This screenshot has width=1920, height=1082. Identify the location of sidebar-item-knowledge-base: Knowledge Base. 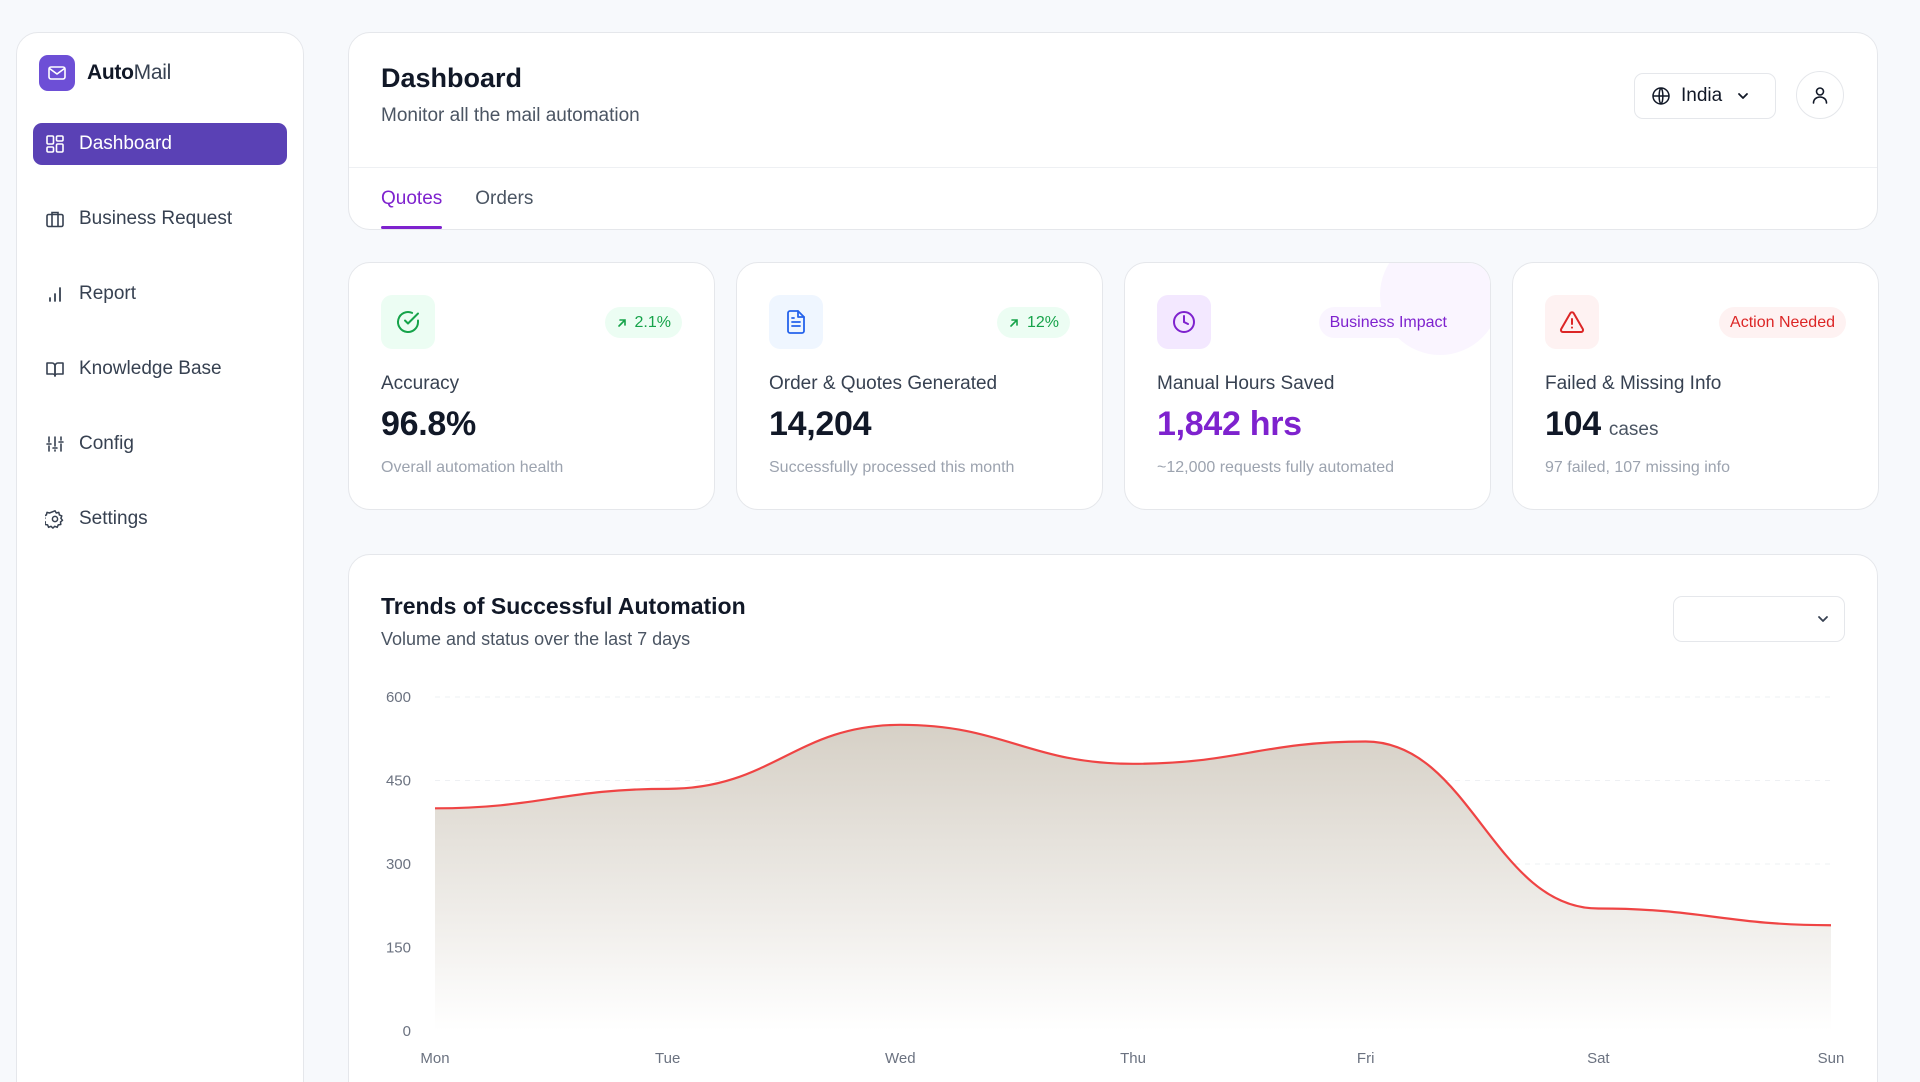
(160, 369).